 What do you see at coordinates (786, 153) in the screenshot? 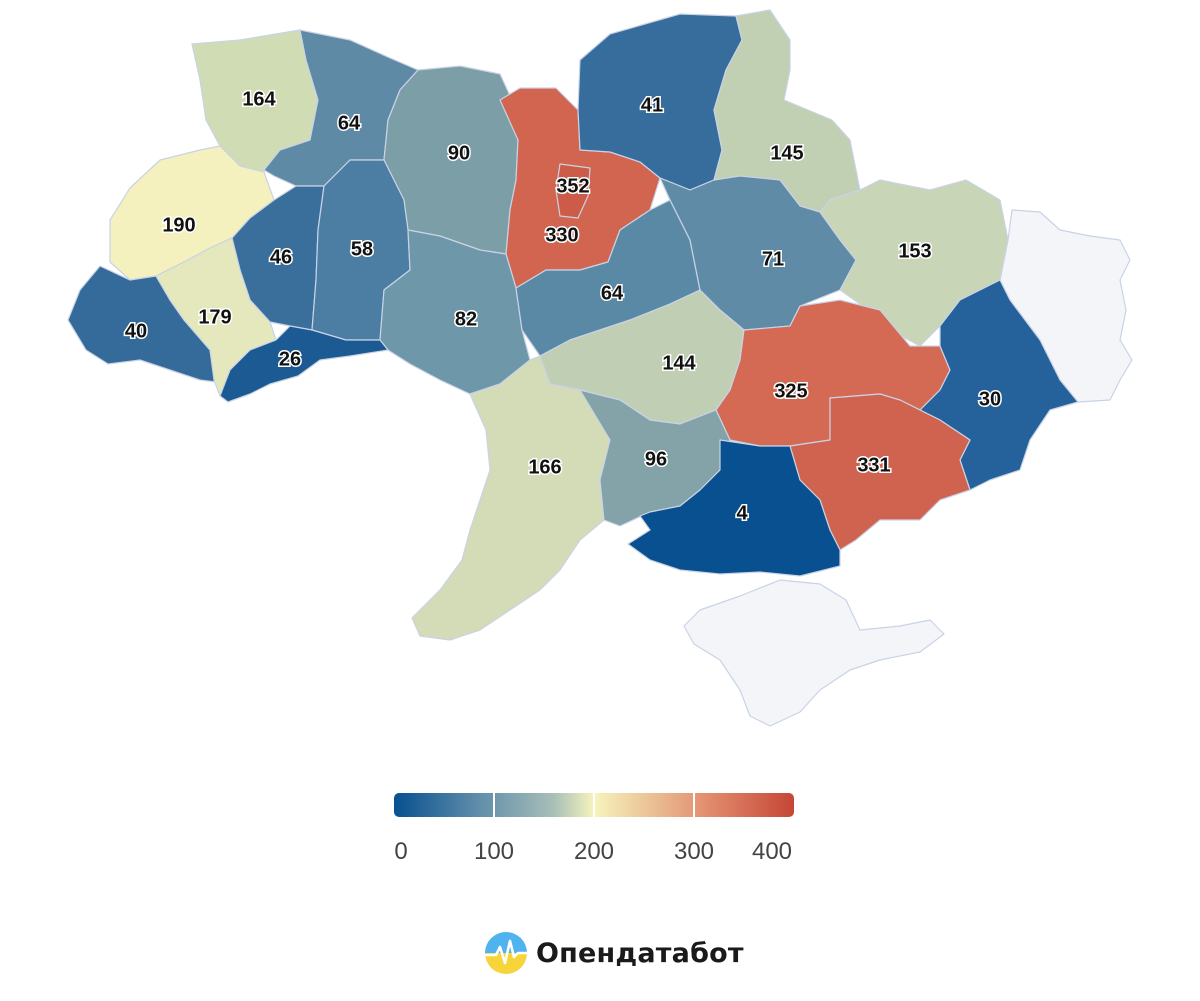
I see `region-label-sumy: 145` at bounding box center [786, 153].